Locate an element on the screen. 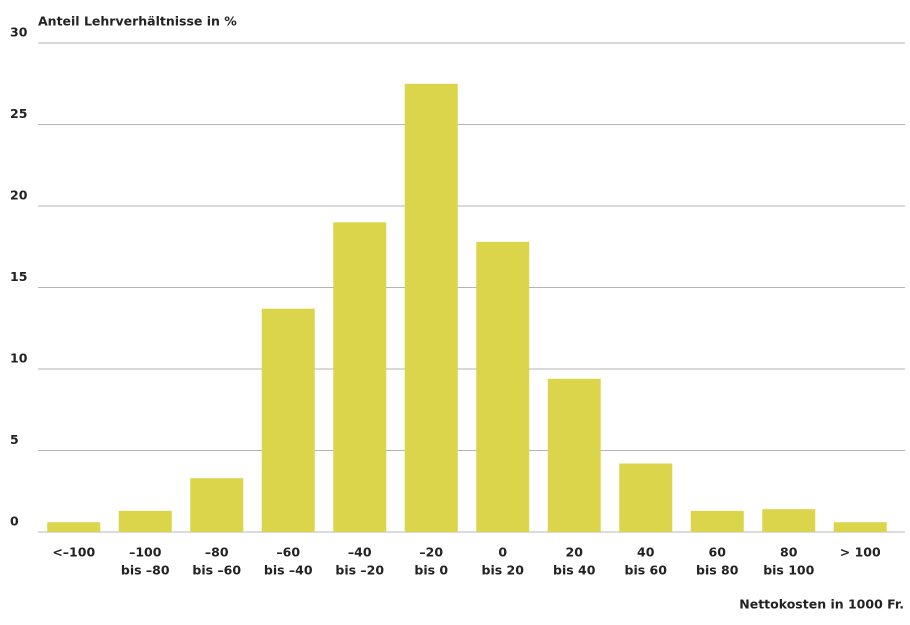 The image size is (910, 625). x-tick-label: bis 20 is located at coordinates (503, 570).